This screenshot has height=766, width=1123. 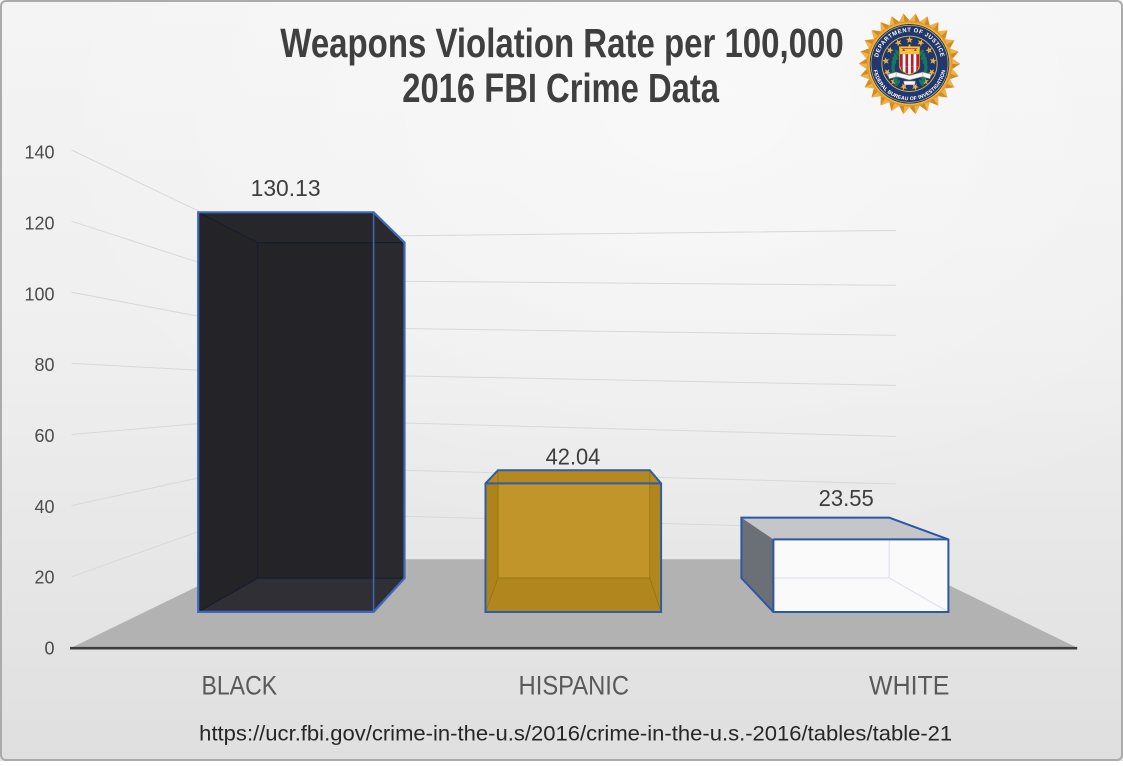 I want to click on svg-text: 120, so click(x=39, y=224).